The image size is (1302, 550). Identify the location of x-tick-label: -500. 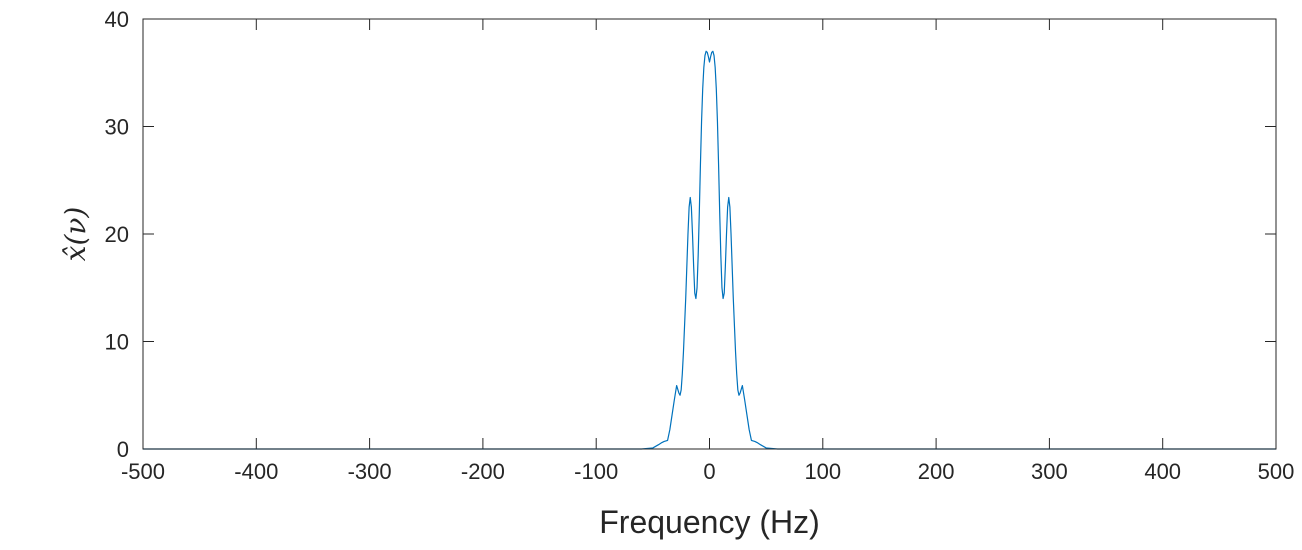
(143, 471).